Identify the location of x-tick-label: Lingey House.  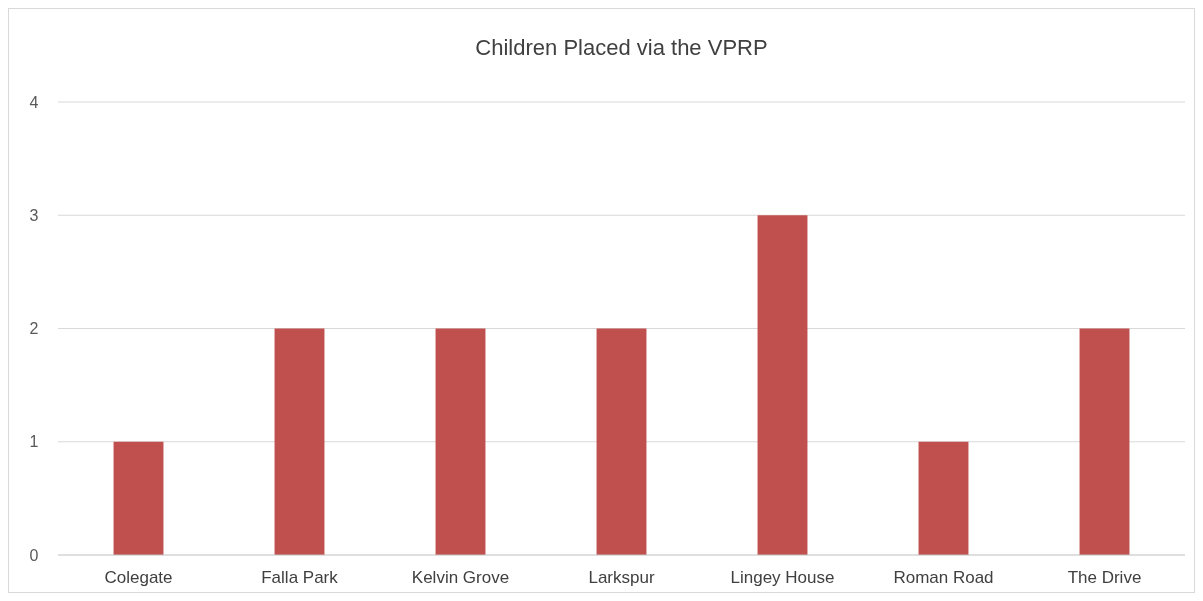
(782, 577).